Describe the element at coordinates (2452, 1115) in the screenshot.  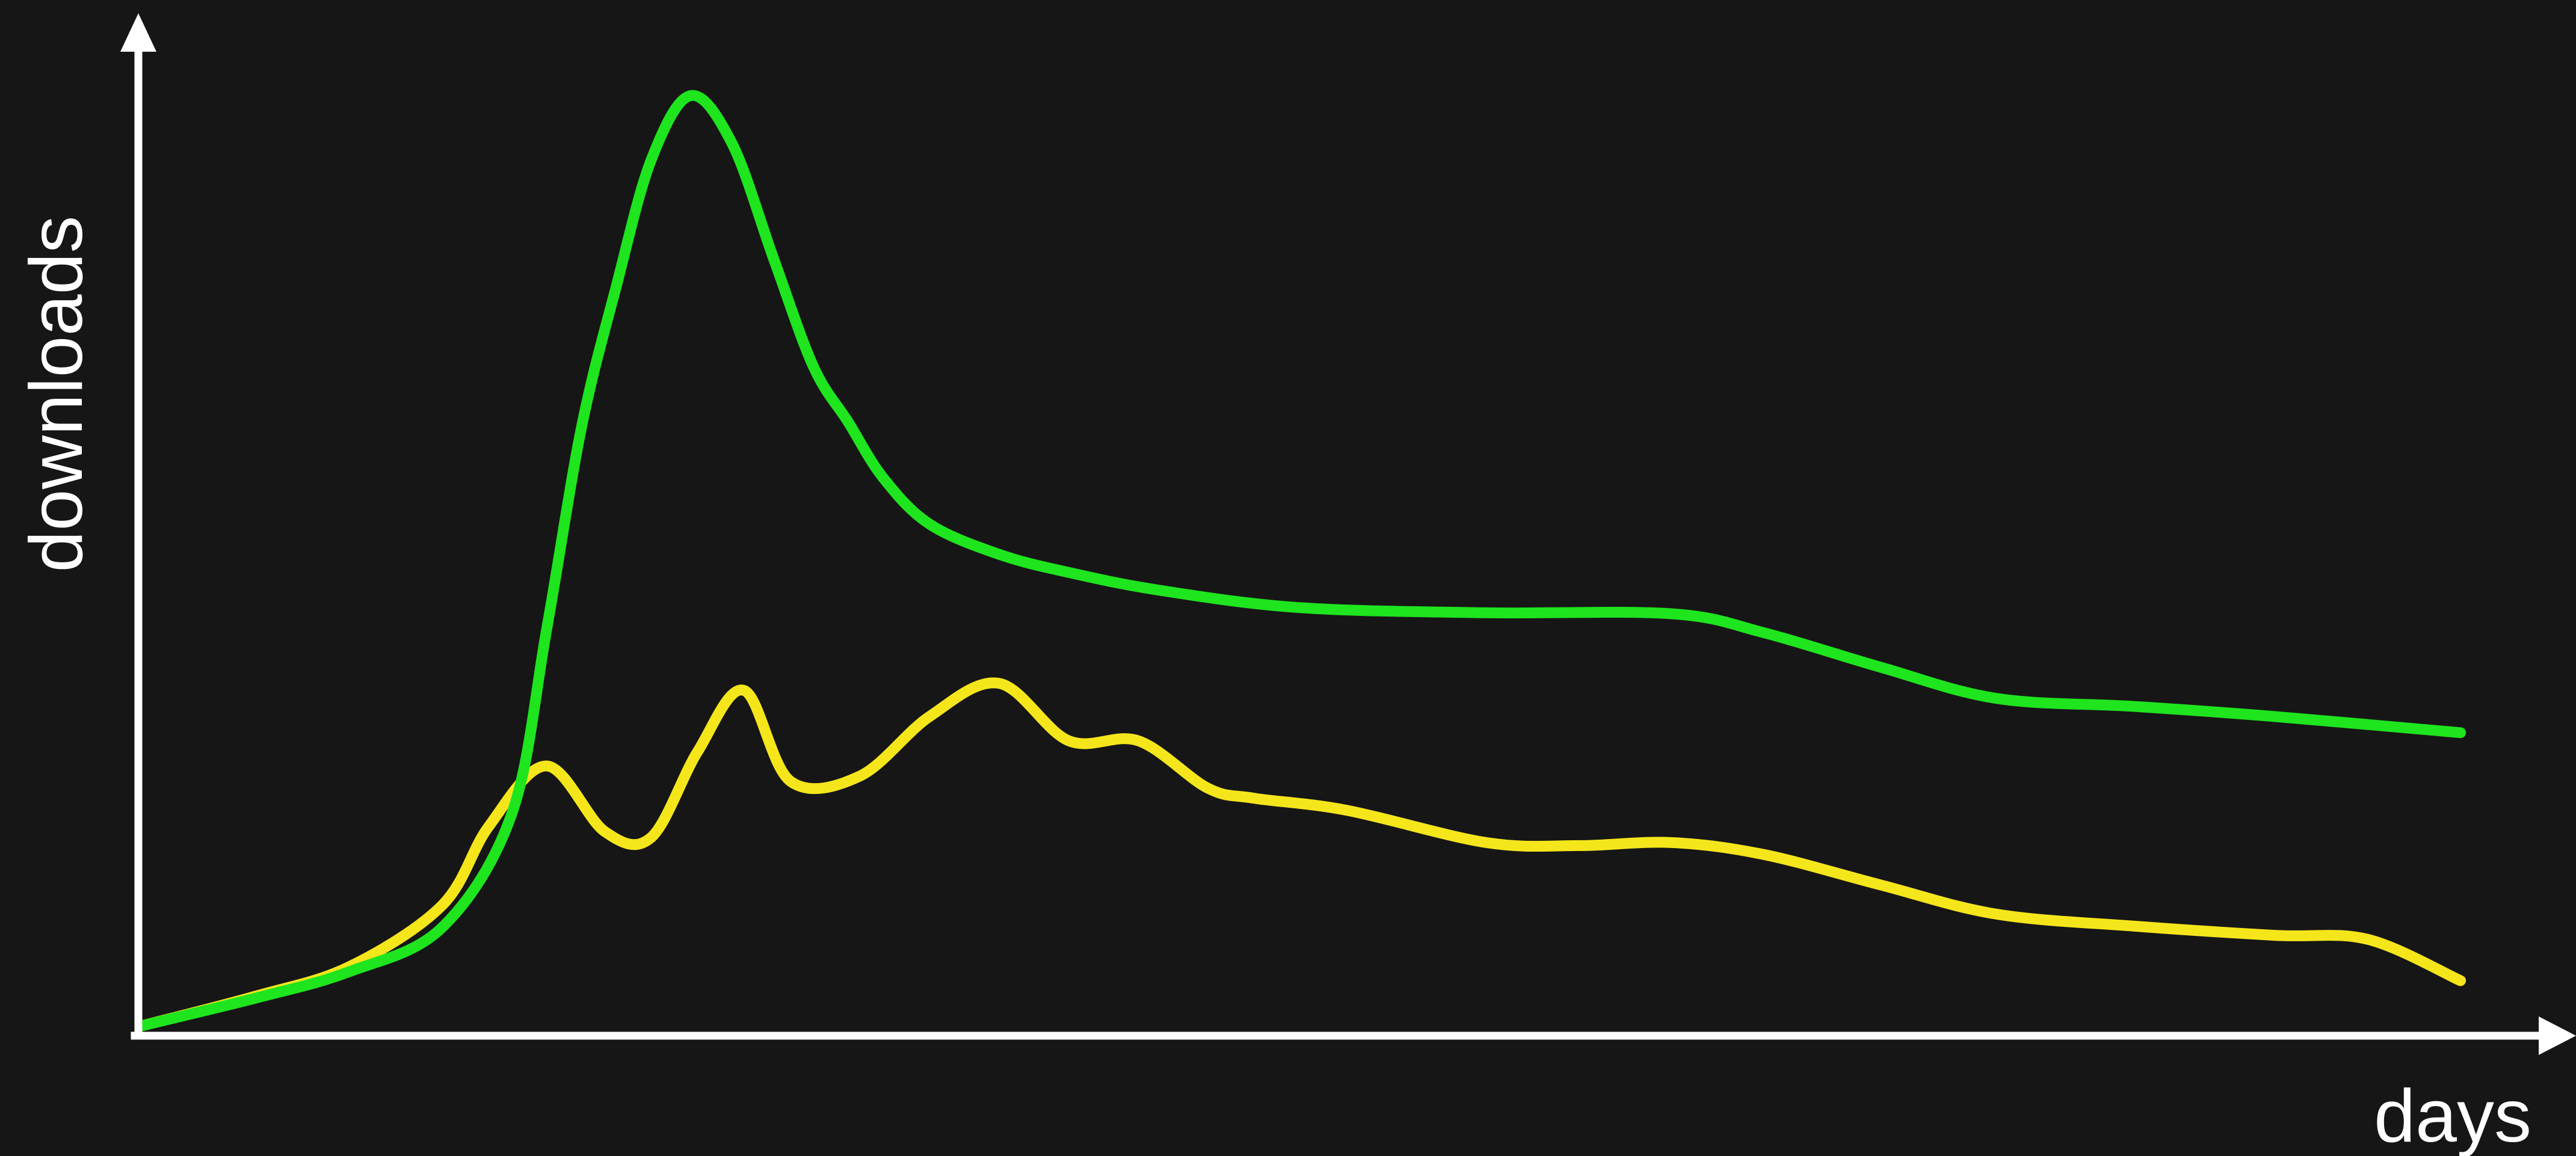
I see `x-axis-label: days` at that location.